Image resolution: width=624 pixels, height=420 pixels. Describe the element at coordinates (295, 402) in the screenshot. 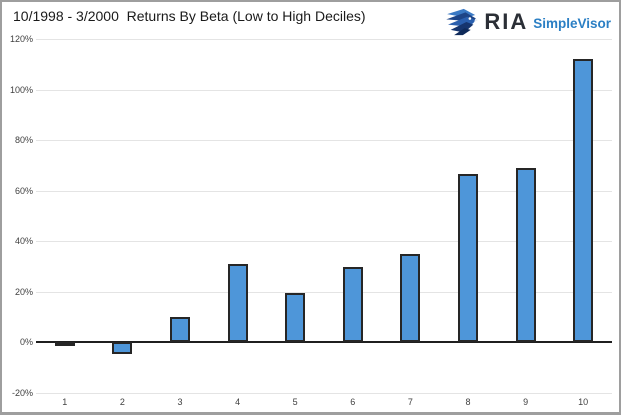

I see `x-tick-label: 5` at that location.